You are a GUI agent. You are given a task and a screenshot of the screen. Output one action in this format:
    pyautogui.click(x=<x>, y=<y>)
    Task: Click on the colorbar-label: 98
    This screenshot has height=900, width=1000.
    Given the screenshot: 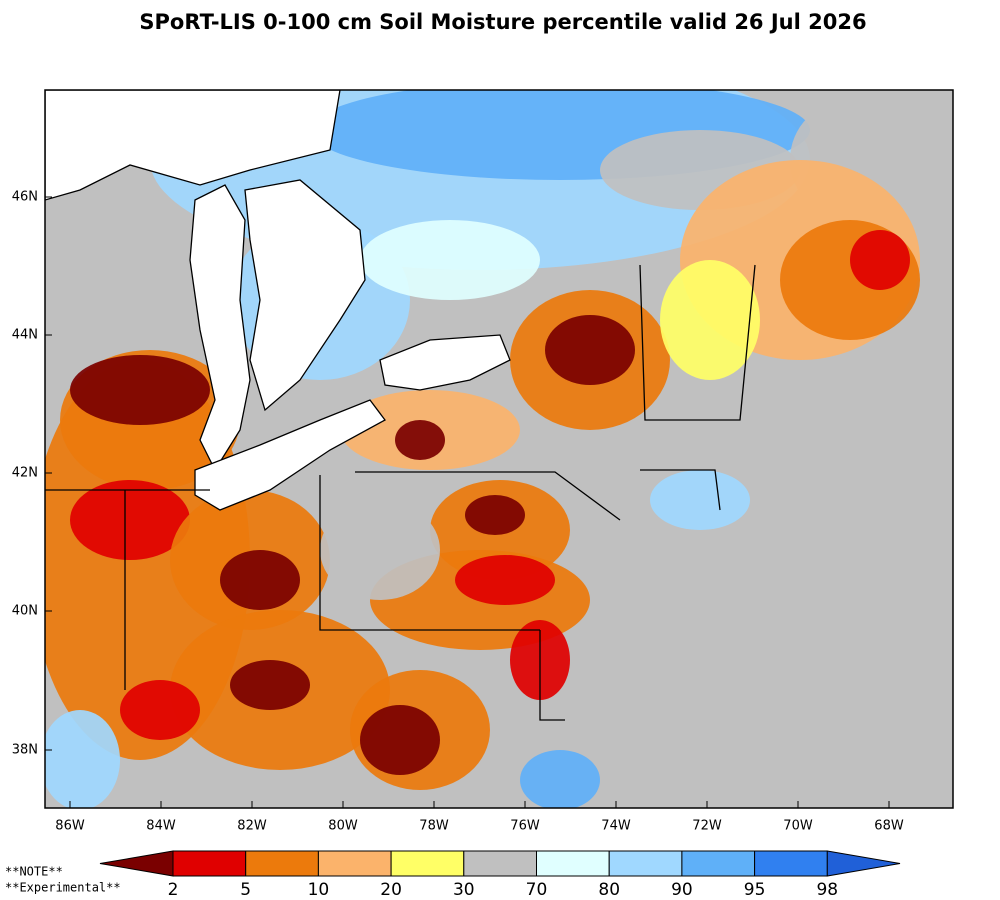 What is the action you would take?
    pyautogui.click(x=827, y=890)
    